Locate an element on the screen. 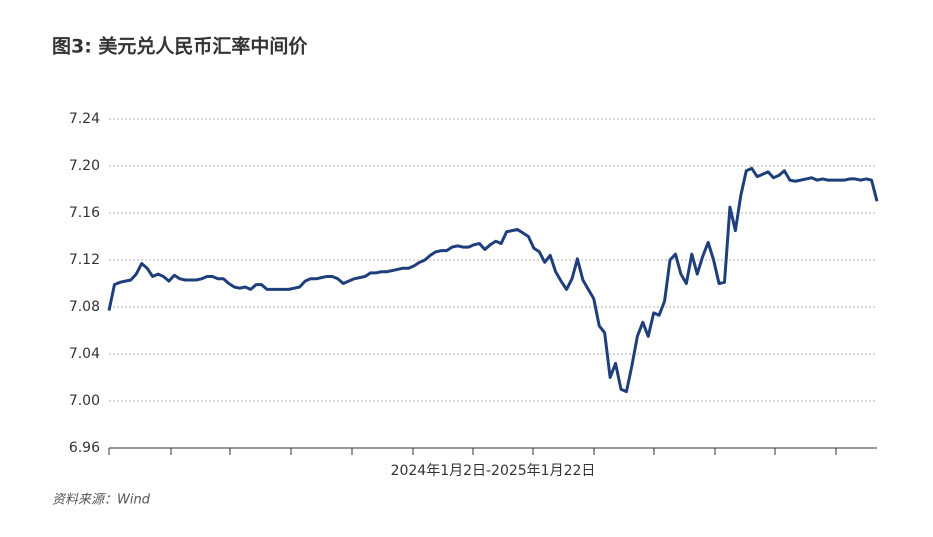 The image size is (933, 537). y-tick-label: 7.00 is located at coordinates (84, 401).